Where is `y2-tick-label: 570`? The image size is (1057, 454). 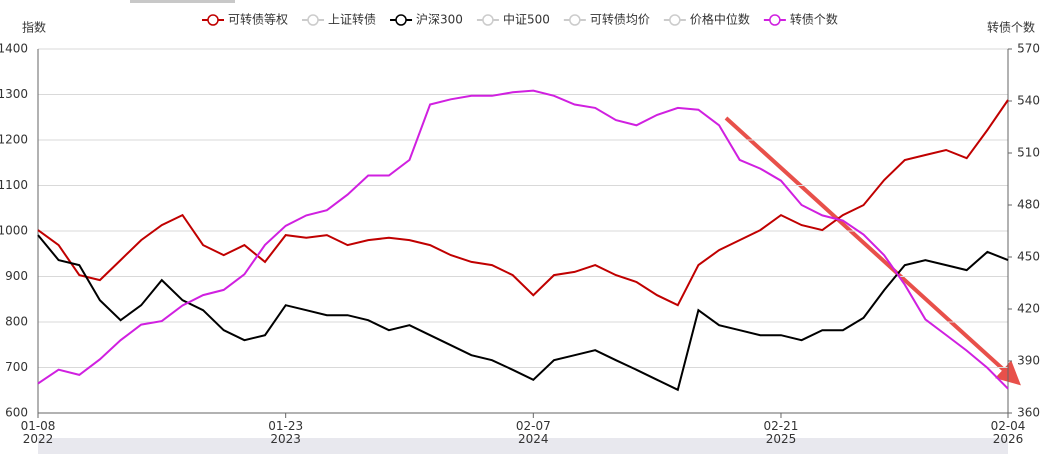 y2-tick-label: 570 is located at coordinates (1028, 49).